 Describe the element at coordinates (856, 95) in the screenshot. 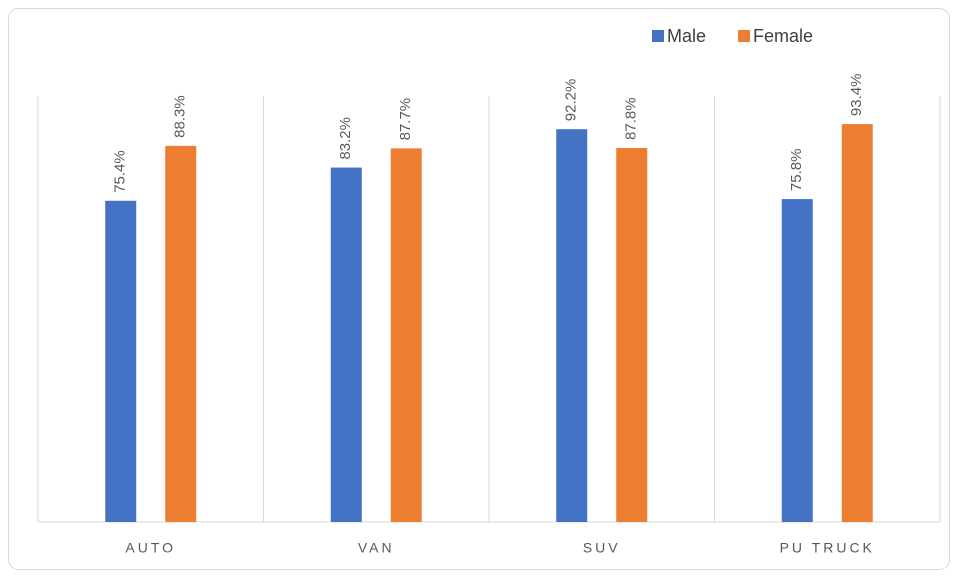

I see `value-label: 93.4%` at that location.